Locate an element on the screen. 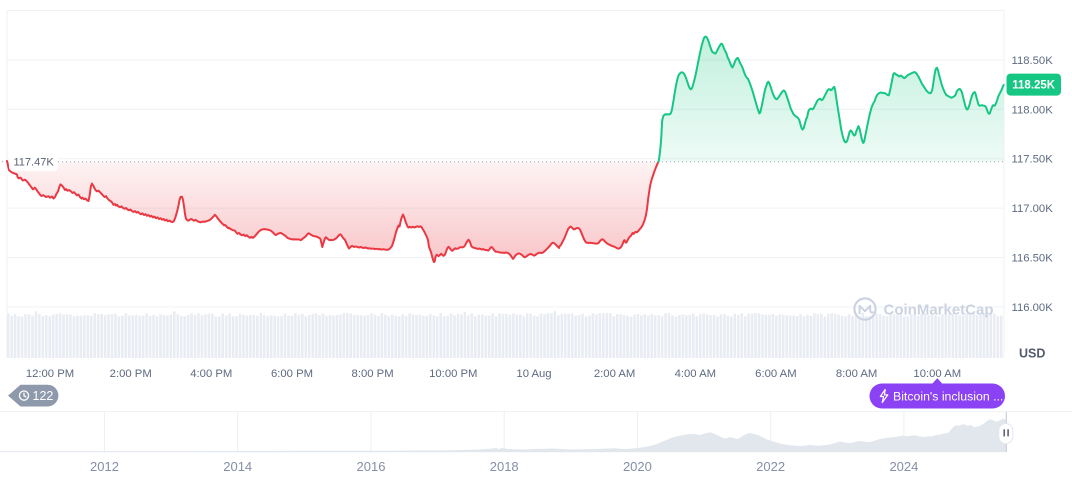 The image size is (1072, 482). svg-text: CoinMarketCap is located at coordinates (939, 310).